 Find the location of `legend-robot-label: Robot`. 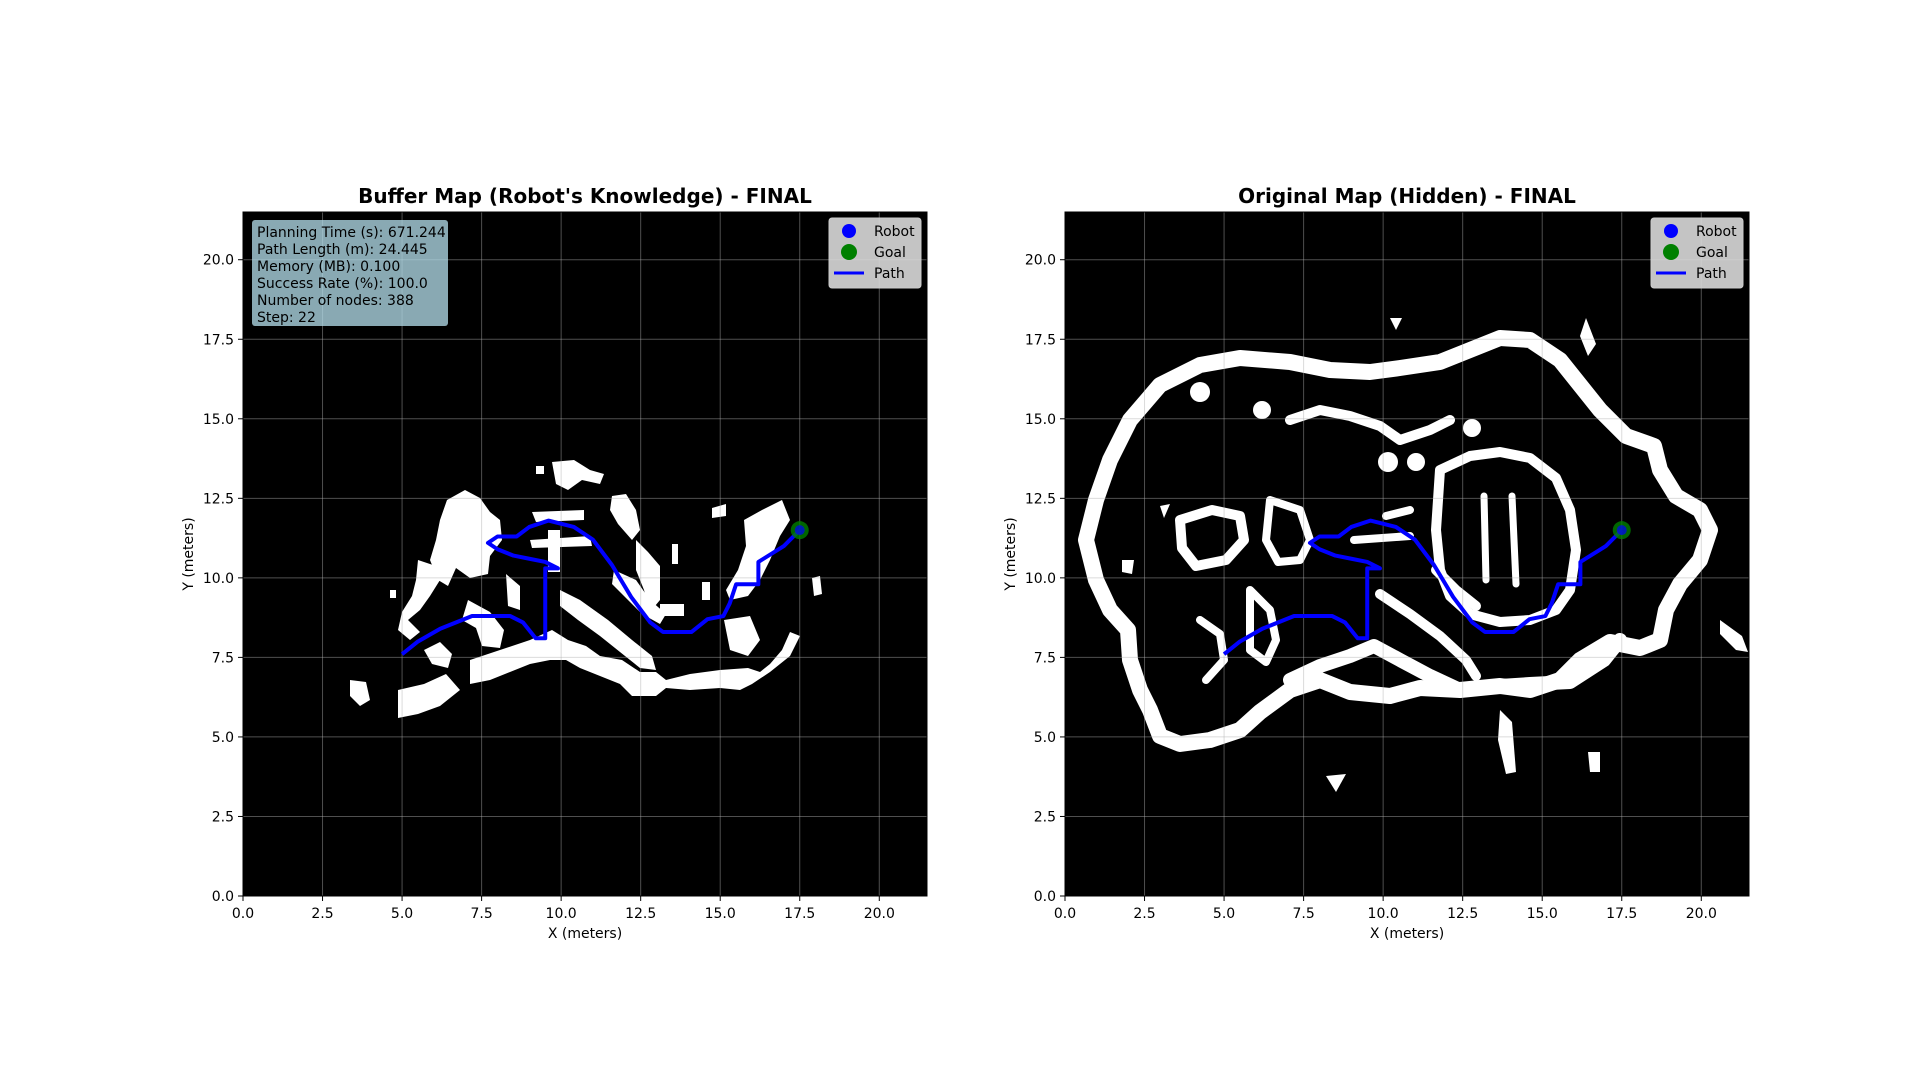

legend-robot-label: Robot is located at coordinates (894, 232).